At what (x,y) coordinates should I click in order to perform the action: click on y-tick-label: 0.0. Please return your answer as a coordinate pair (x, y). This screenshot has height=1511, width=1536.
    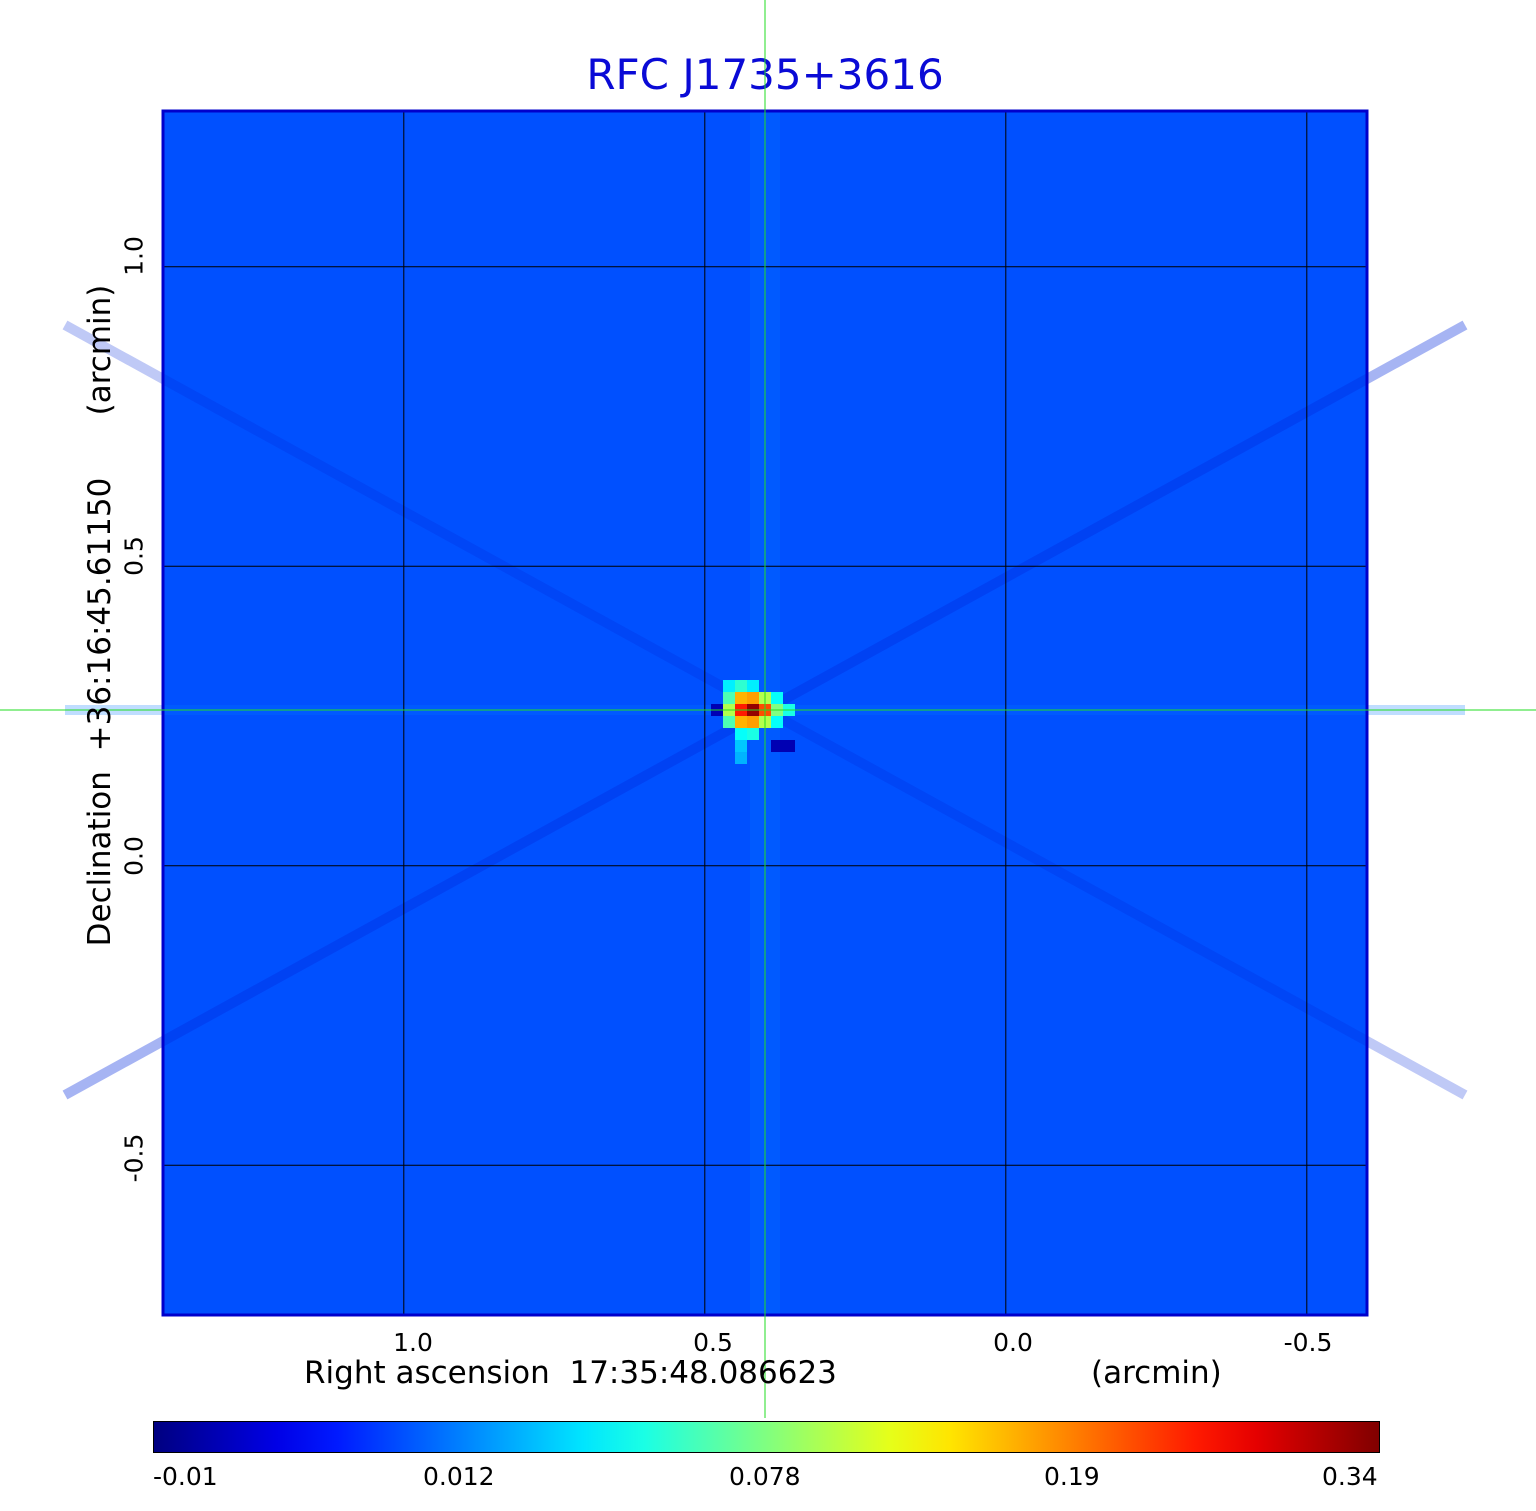
    Looking at the image, I should click on (134, 856).